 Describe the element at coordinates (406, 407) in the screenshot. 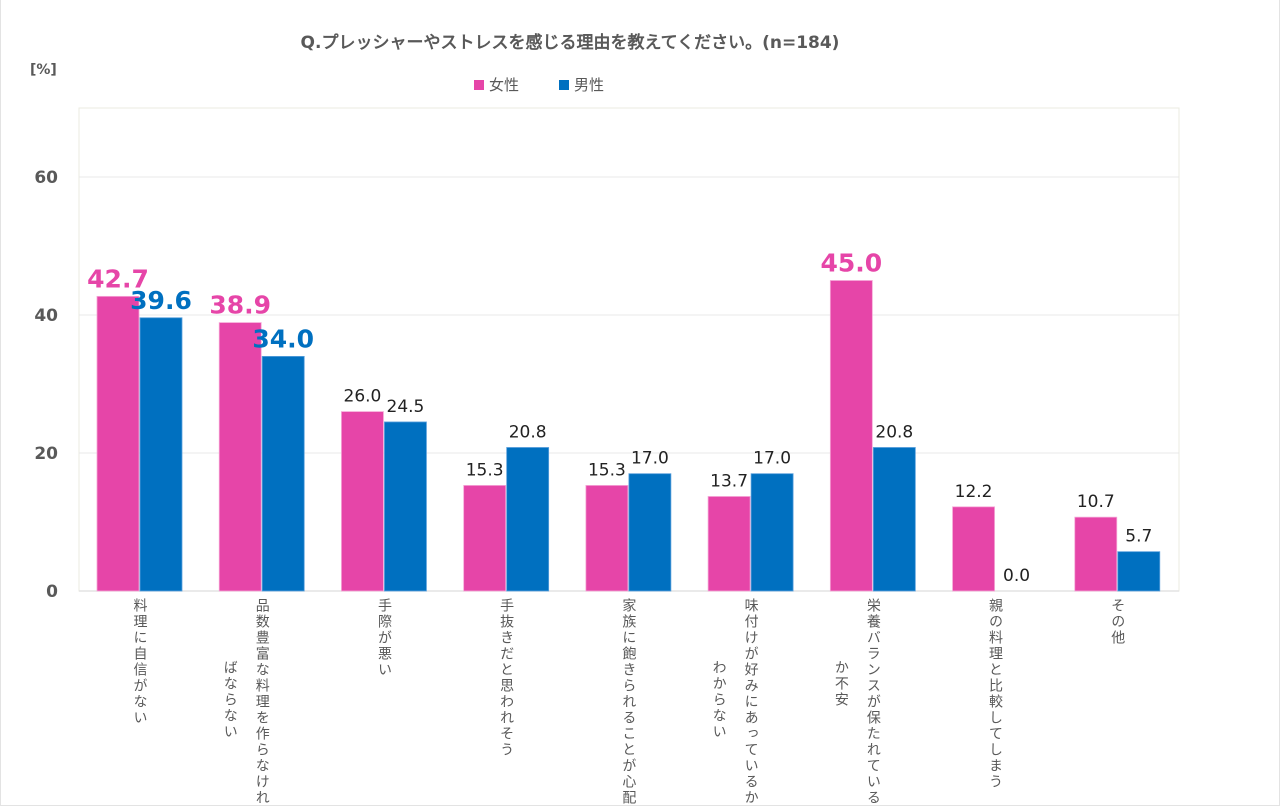

I see `data-label-male: 24.5` at that location.